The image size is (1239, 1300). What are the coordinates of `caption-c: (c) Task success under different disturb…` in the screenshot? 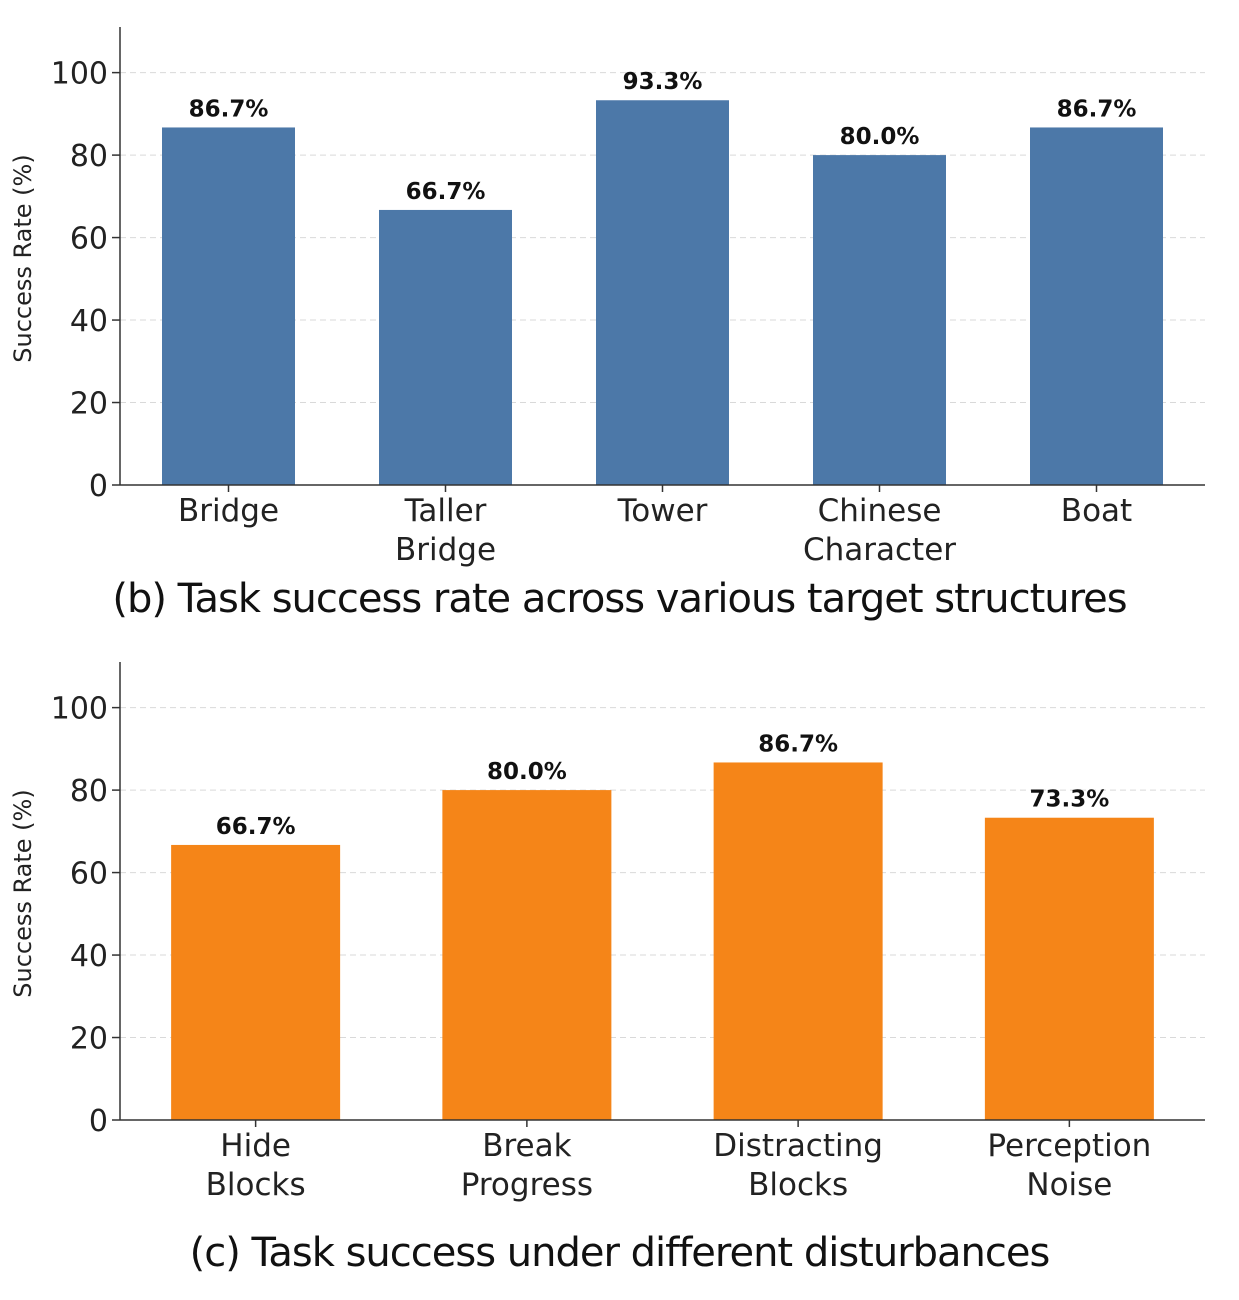 It's located at (620, 1253).